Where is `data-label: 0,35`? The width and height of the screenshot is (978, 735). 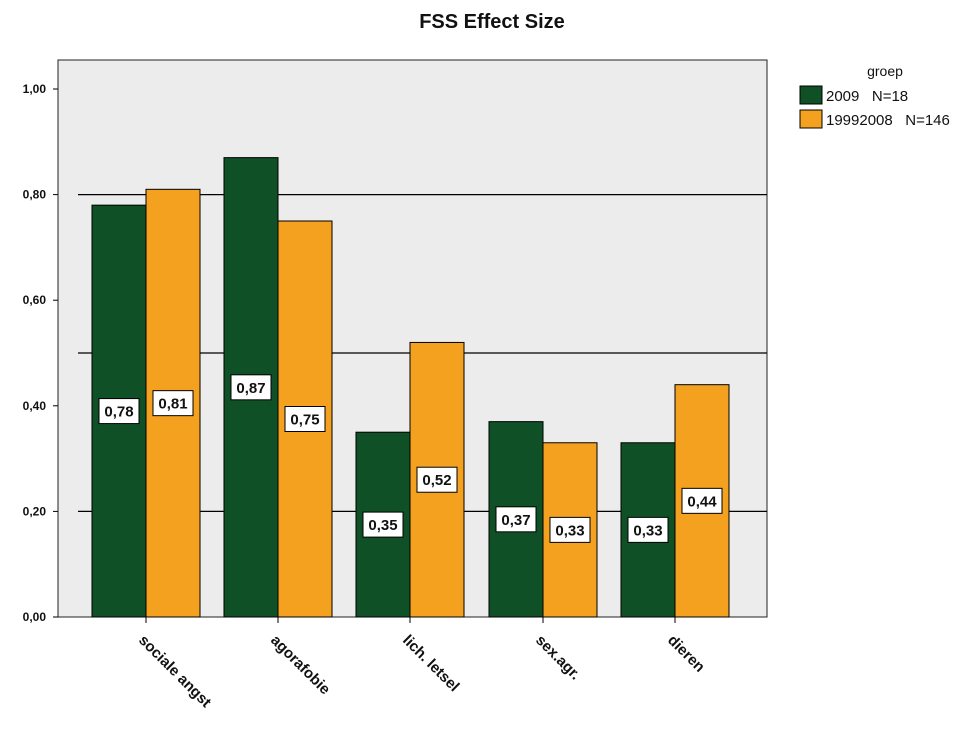 data-label: 0,35 is located at coordinates (382, 525).